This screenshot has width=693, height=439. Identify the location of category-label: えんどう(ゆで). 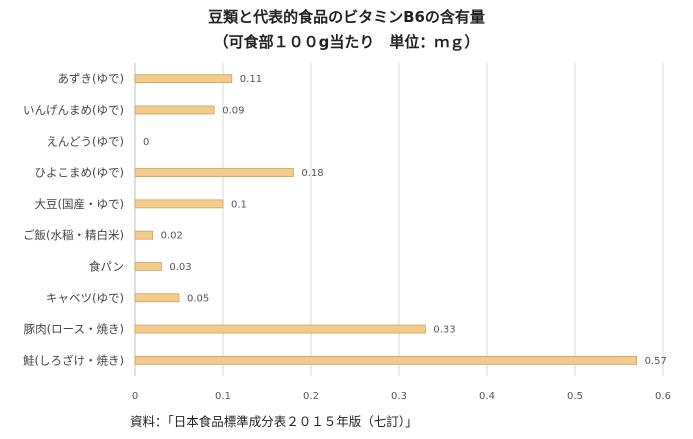
(85, 141).